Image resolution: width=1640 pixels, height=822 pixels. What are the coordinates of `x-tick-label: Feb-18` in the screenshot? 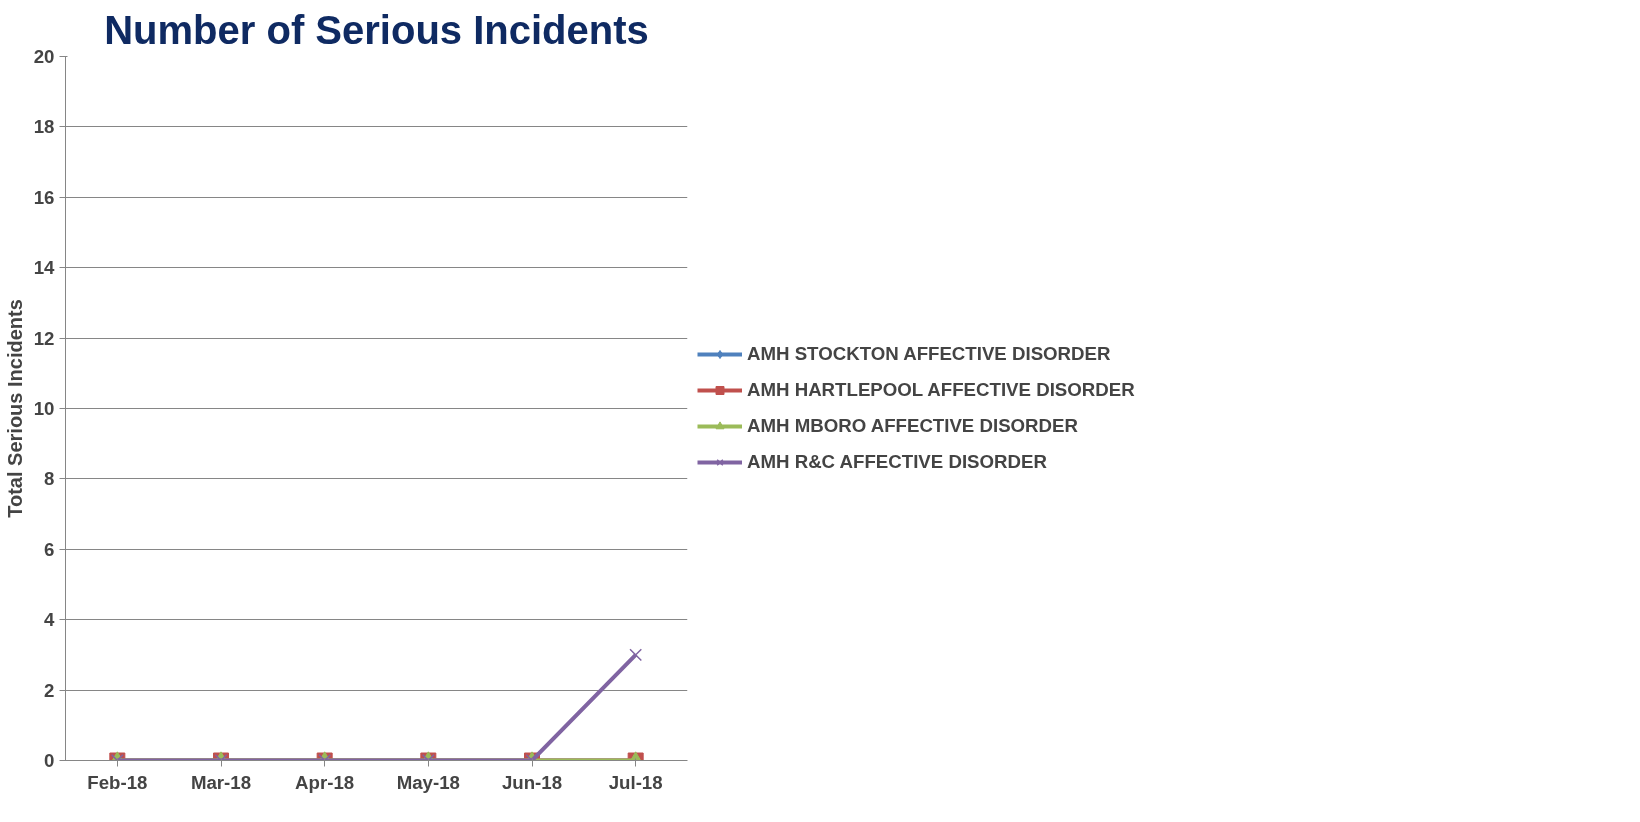 It's located at (117, 782).